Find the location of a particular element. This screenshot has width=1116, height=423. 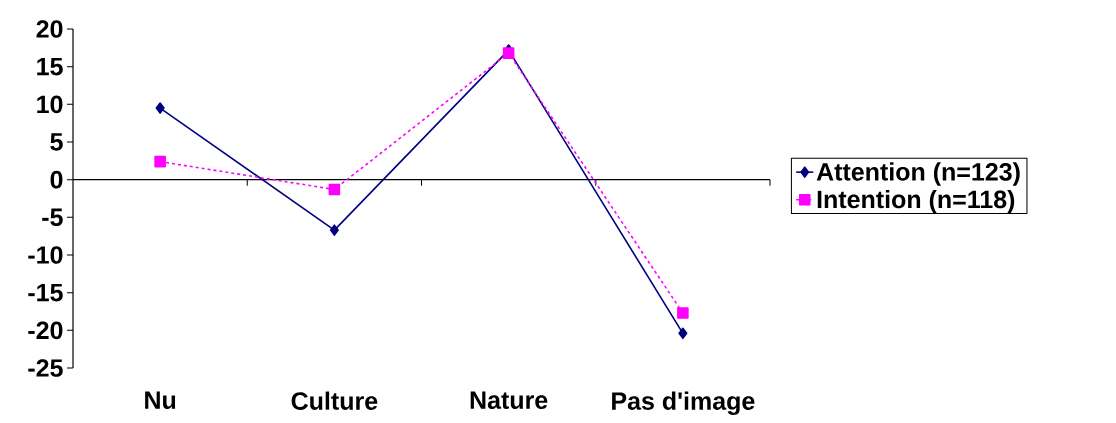

y-tick-label: 5 is located at coordinates (56, 142).